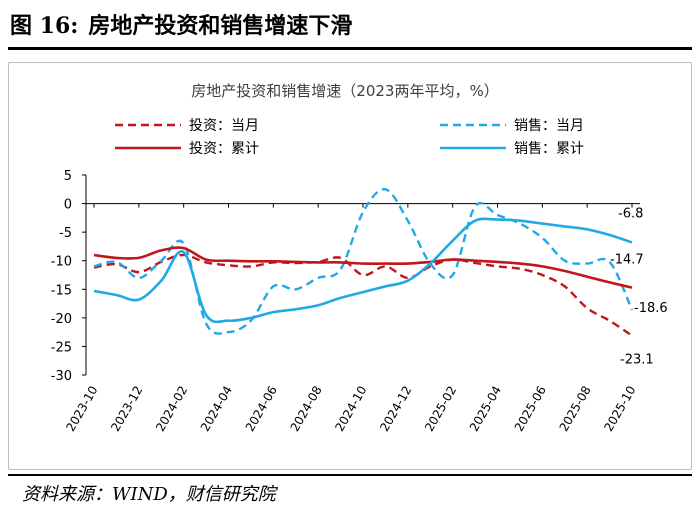  I want to click on chart-title: 房地产投资和销售增速（2023两年平均，%）, so click(344, 91).